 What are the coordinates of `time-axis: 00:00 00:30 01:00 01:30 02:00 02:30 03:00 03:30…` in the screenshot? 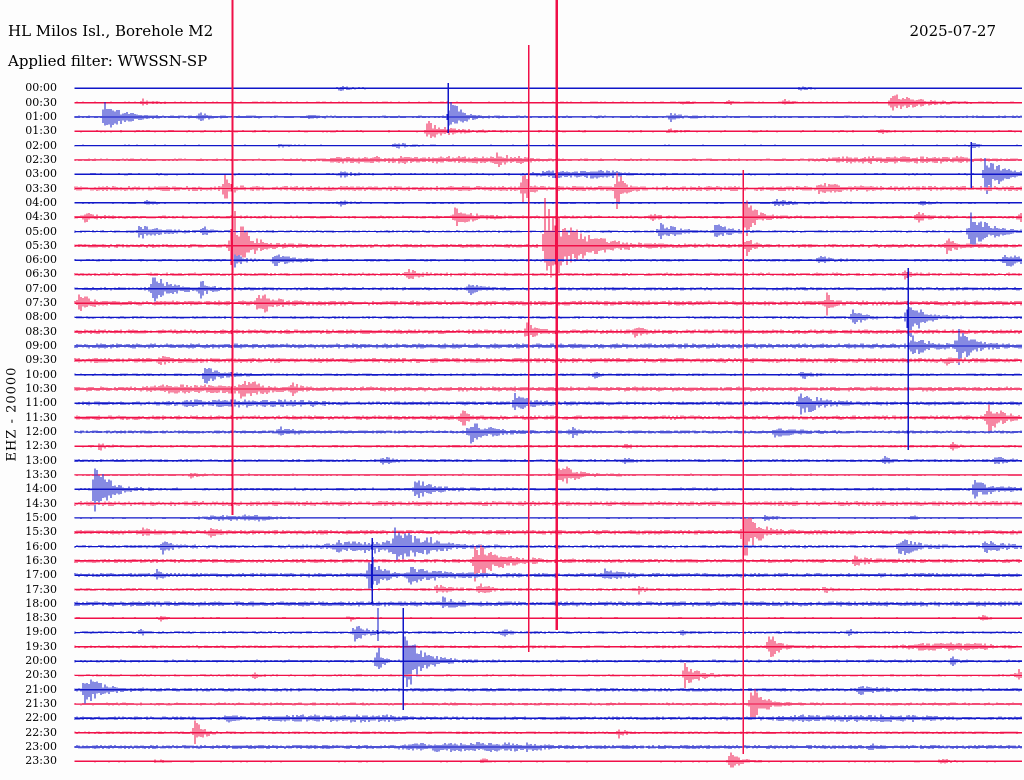 It's located at (30, 390).